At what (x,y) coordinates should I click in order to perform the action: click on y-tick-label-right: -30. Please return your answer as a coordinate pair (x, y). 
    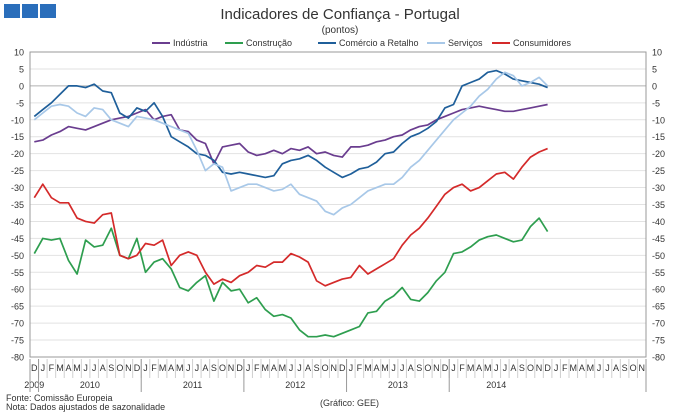
    Looking at the image, I should click on (658, 188).